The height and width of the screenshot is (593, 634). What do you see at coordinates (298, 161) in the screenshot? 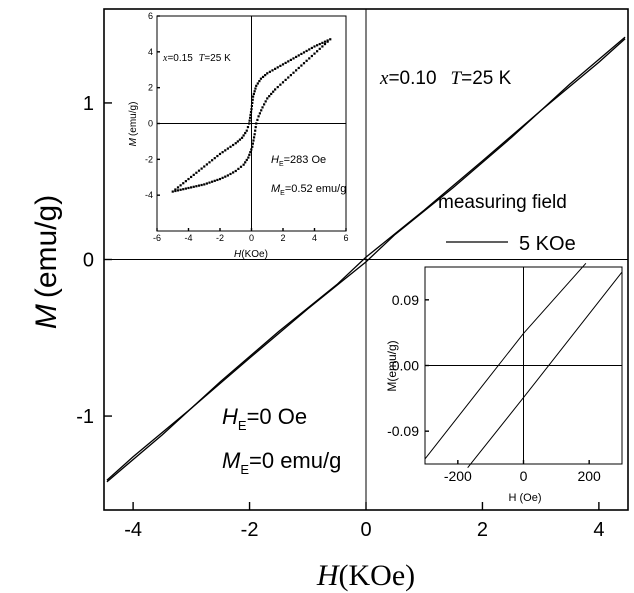
I see `inset-top-left-he-label: HE=283 Oe` at bounding box center [298, 161].